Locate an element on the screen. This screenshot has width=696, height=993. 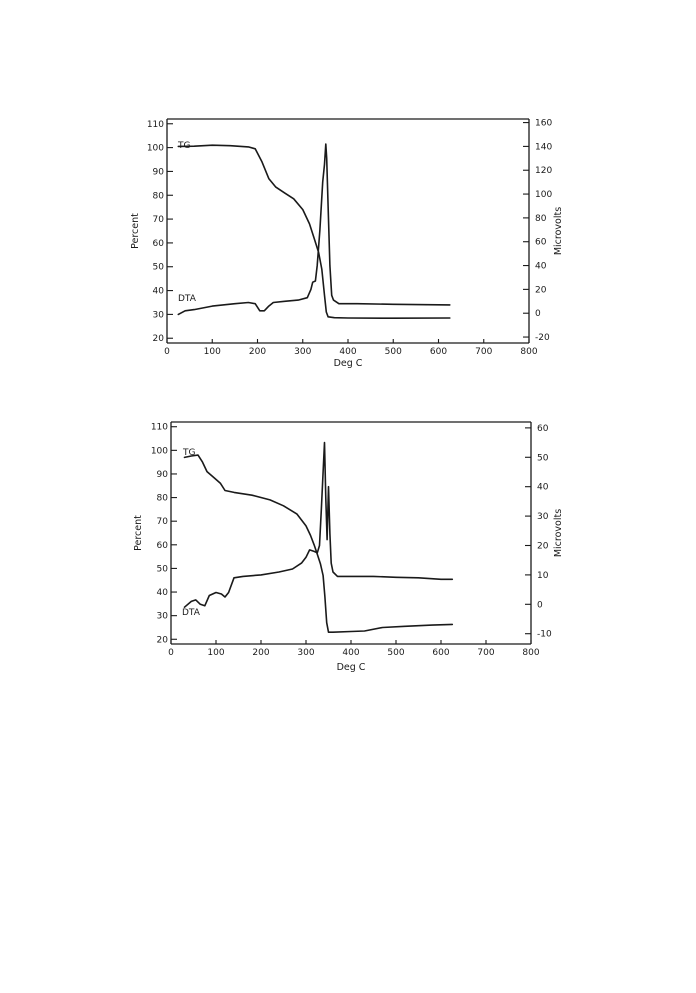
right-y-tick-label: 50 is located at coordinates (543, 458).